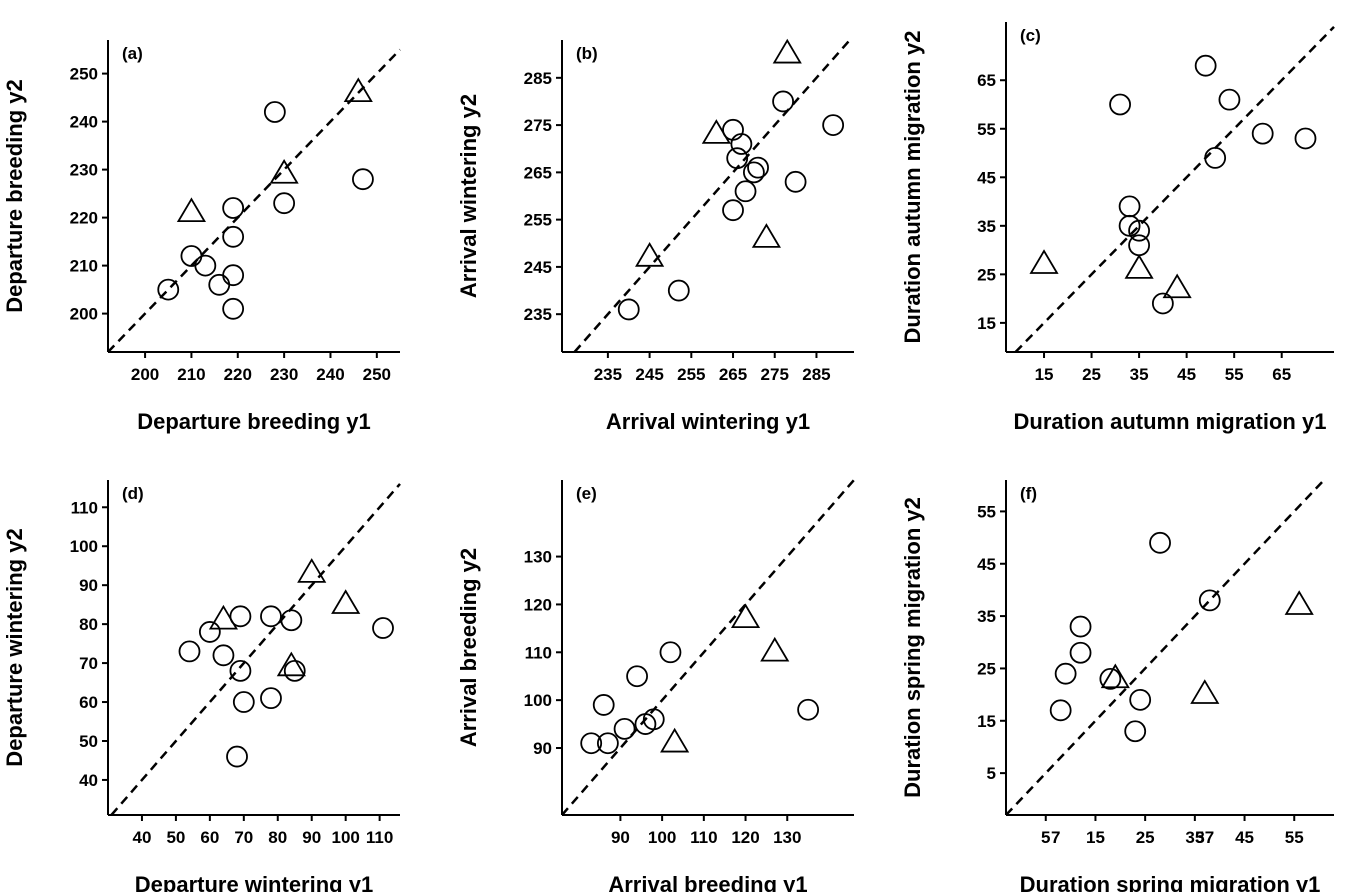 This screenshot has width=1363, height=892. What do you see at coordinates (132, 53) in the screenshot?
I see `panel-label: (a)` at bounding box center [132, 53].